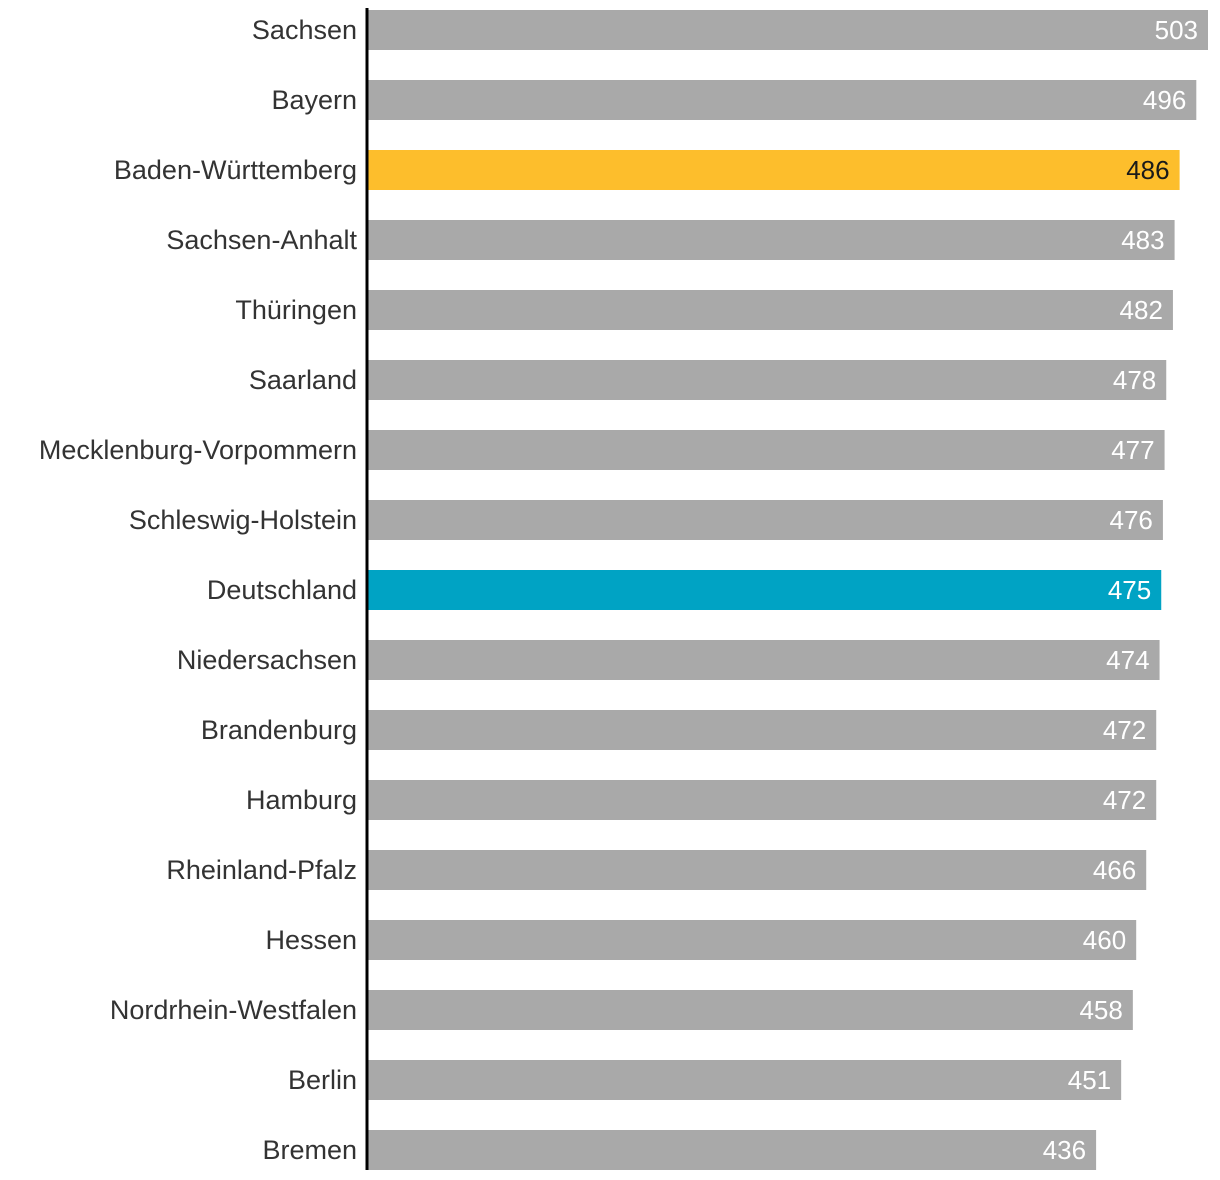 This screenshot has width=1220, height=1180. Describe the element at coordinates (1134, 380) in the screenshot. I see `value-label: 478` at that location.